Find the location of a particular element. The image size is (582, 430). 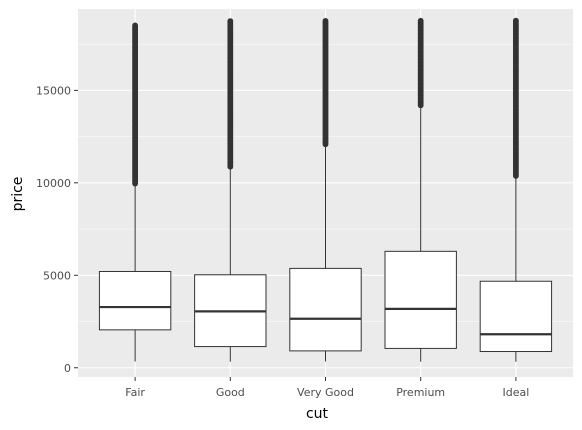

x-axis-ticks: Fair Good Very Good Premium Ideal is located at coordinates (327, 388).